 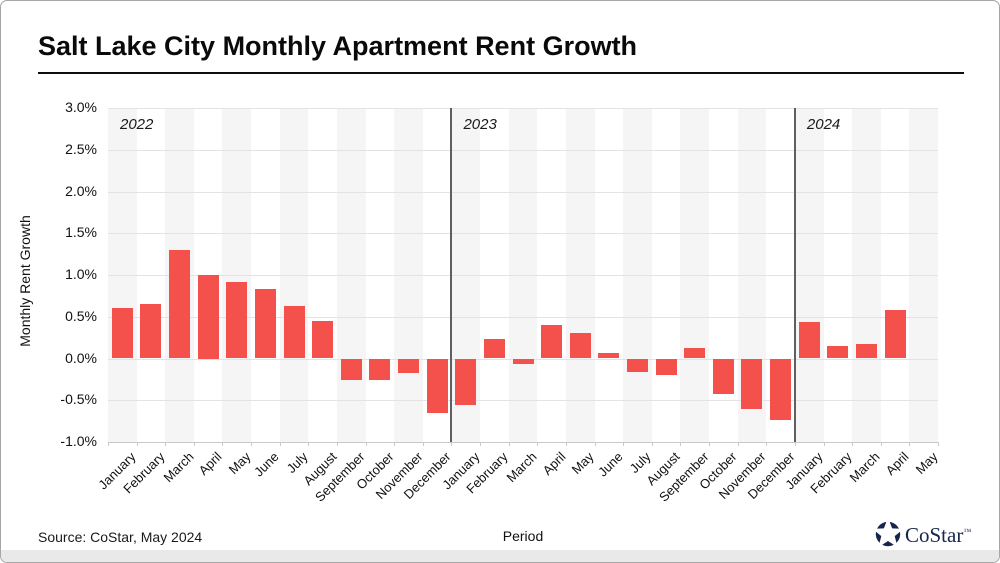 What do you see at coordinates (838, 352) in the screenshot?
I see `bar-february-2024` at bounding box center [838, 352].